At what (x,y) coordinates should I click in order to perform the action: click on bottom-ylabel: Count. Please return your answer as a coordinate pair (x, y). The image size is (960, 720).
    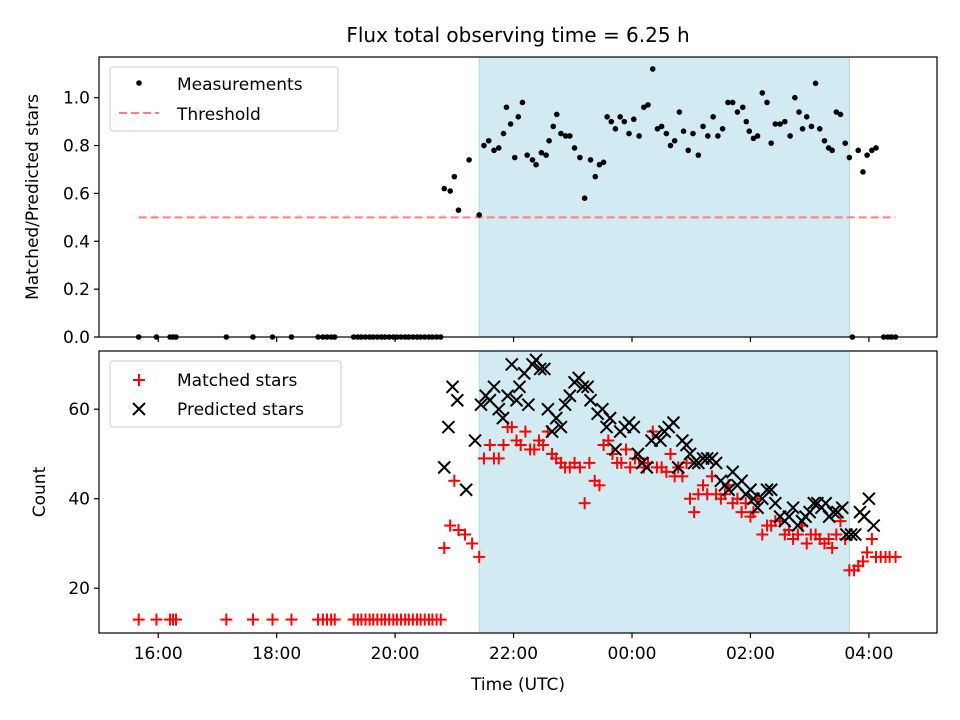
    Looking at the image, I should click on (40, 491).